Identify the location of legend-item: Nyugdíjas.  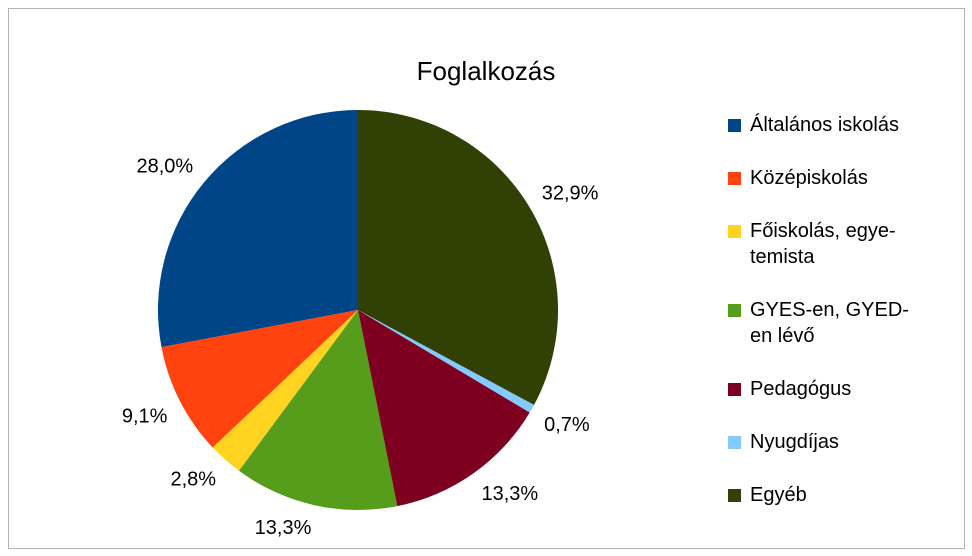
(824, 442).